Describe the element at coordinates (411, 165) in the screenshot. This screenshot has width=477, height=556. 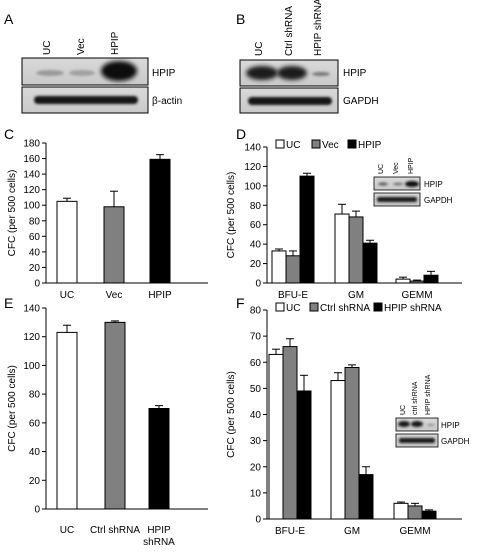
I see `lane-label: HPIP` at that location.